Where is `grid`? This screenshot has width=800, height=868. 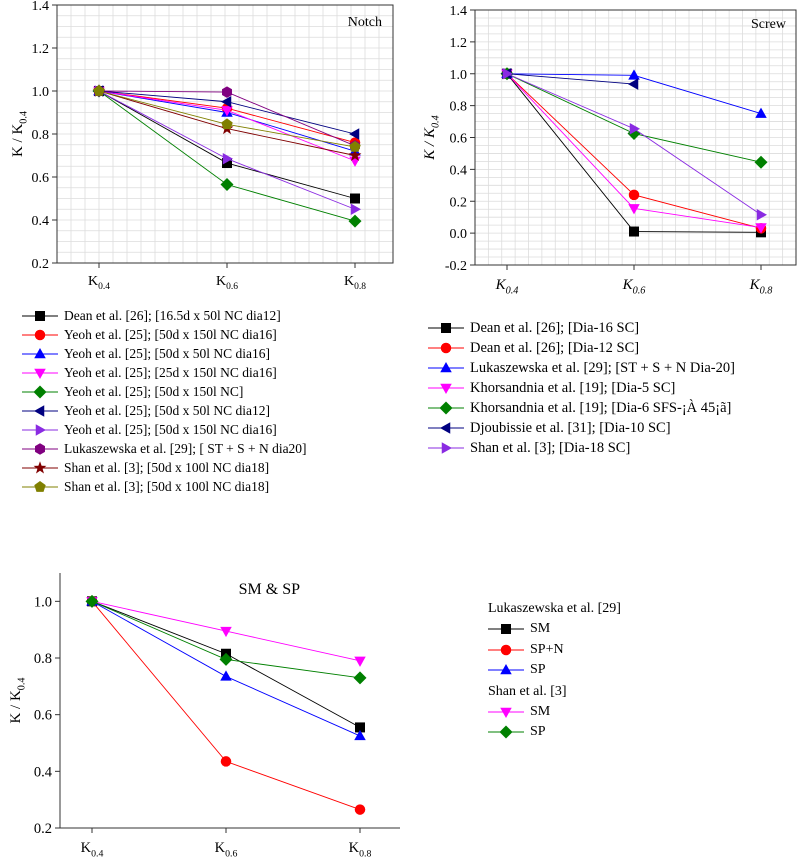 grid is located at coordinates (225, 134).